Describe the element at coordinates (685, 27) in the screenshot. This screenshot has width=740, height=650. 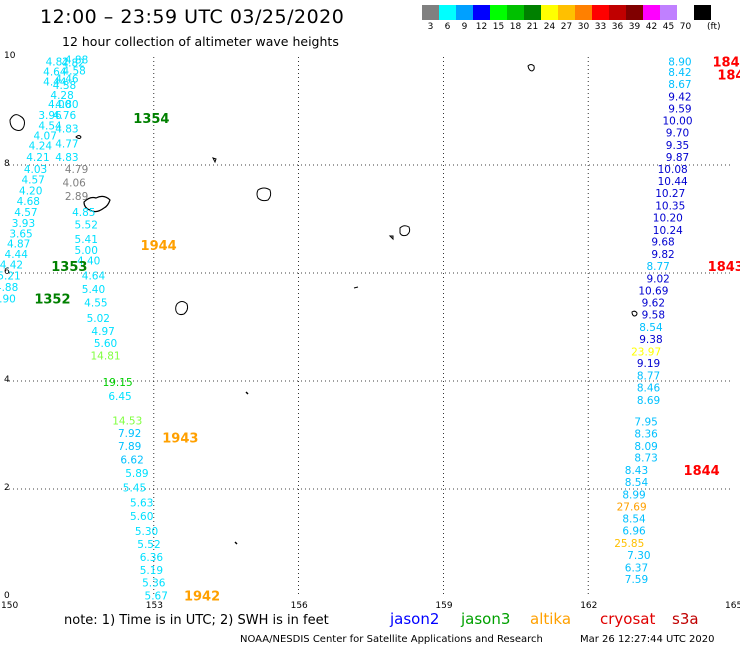
I see `color-scale-label: 70` at that location.